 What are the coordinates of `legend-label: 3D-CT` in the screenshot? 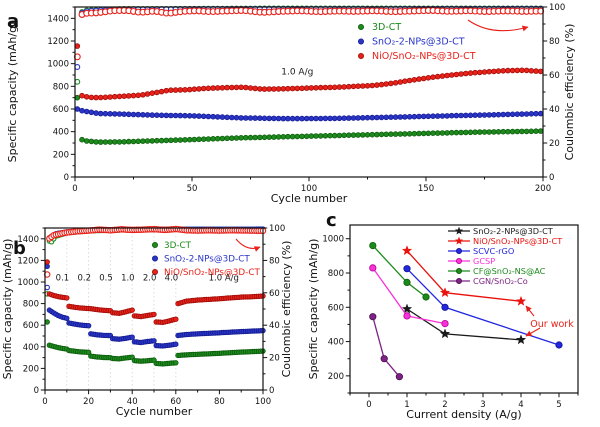 It's located at (178, 246).